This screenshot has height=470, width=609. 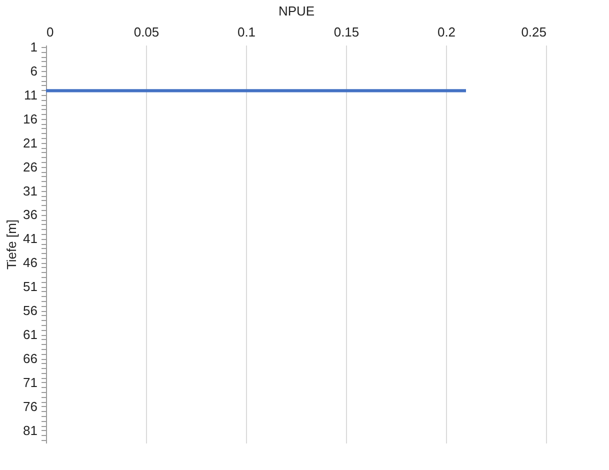 What do you see at coordinates (147, 32) in the screenshot?
I see `x-tick-label: 0.05` at bounding box center [147, 32].